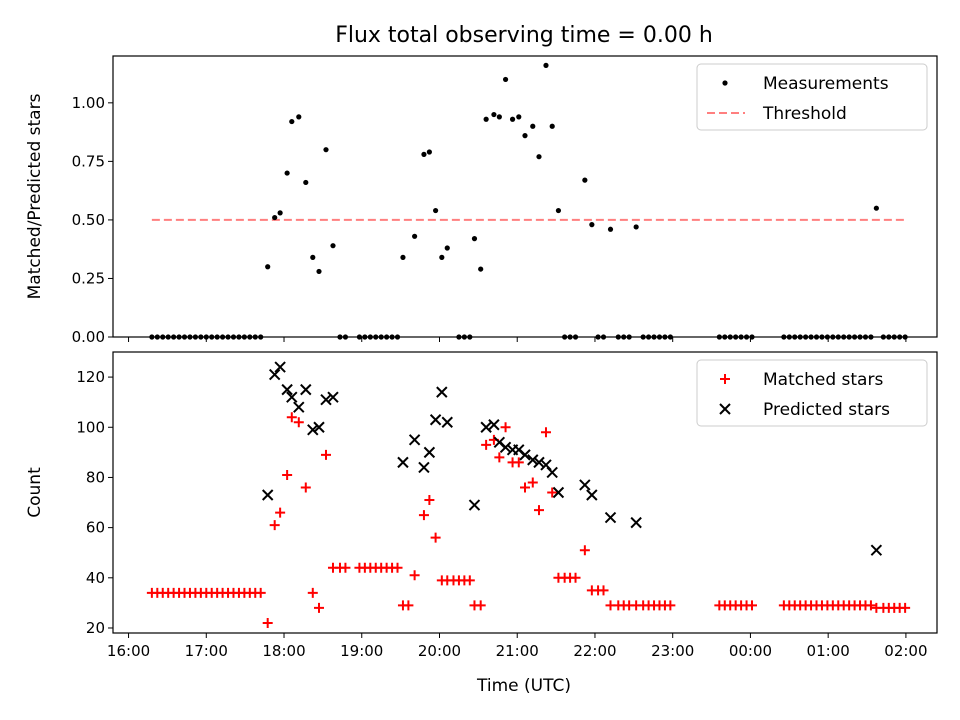 This screenshot has width=960, height=720. I want to click on legend-label: Matched stars, so click(823, 380).